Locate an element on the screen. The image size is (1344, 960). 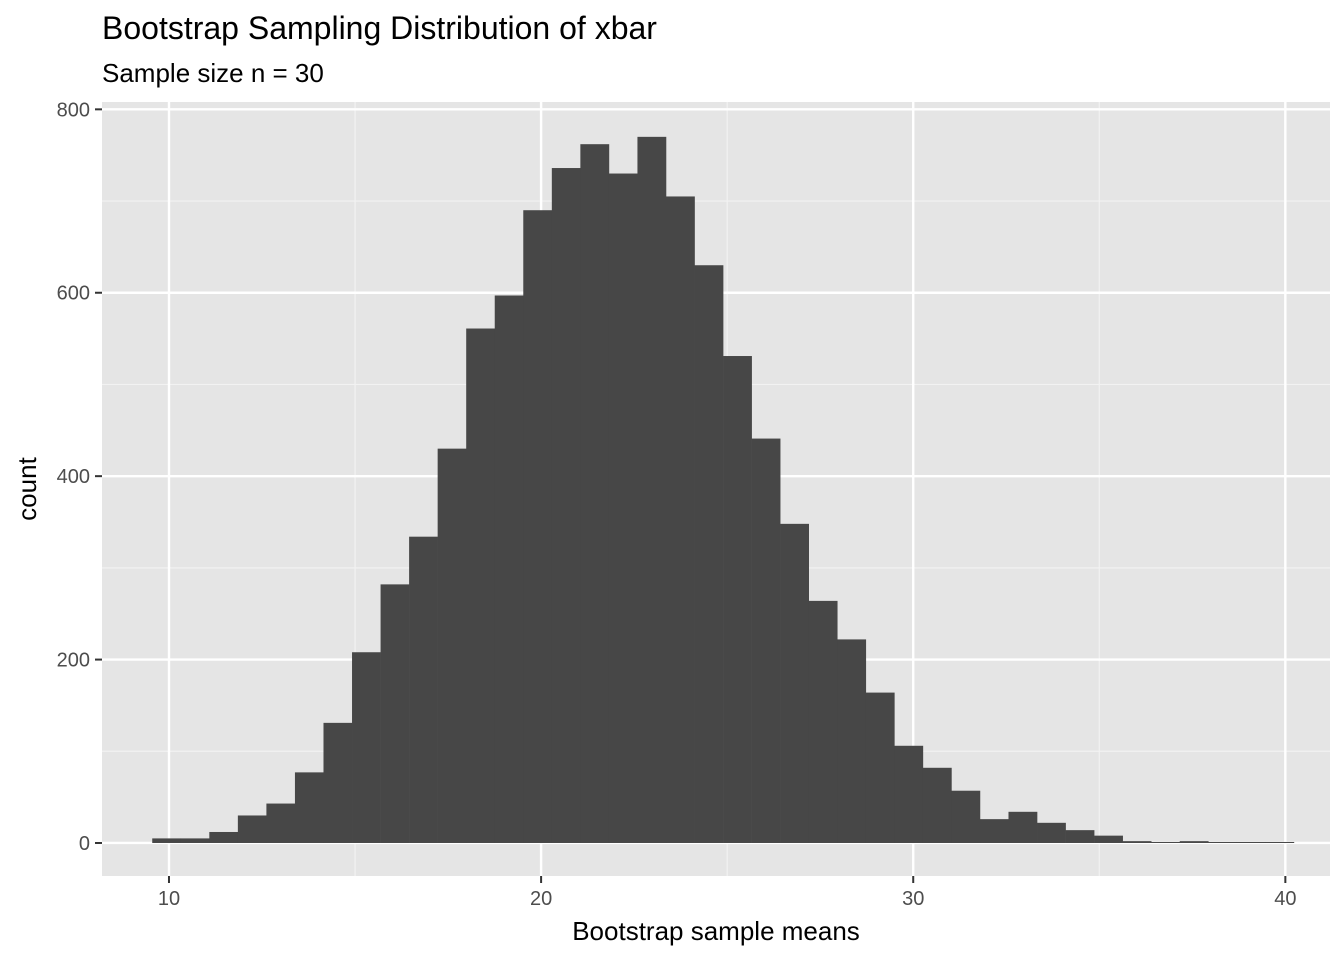
x-tick-label: 20 is located at coordinates (541, 899).